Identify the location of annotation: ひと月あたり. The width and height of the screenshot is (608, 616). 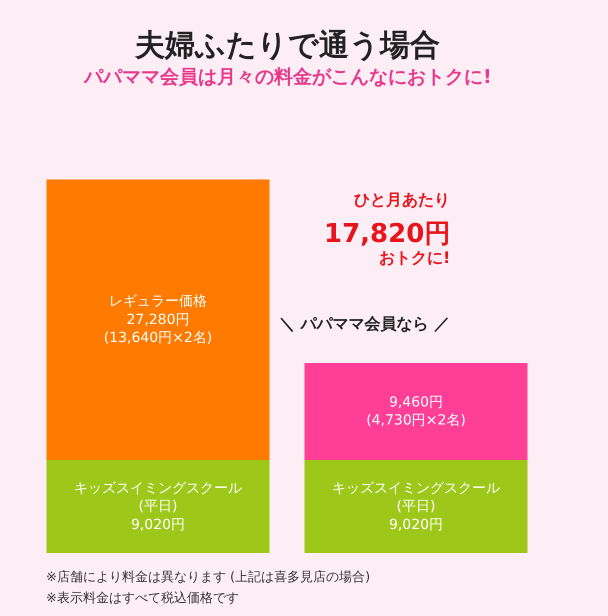
(402, 199).